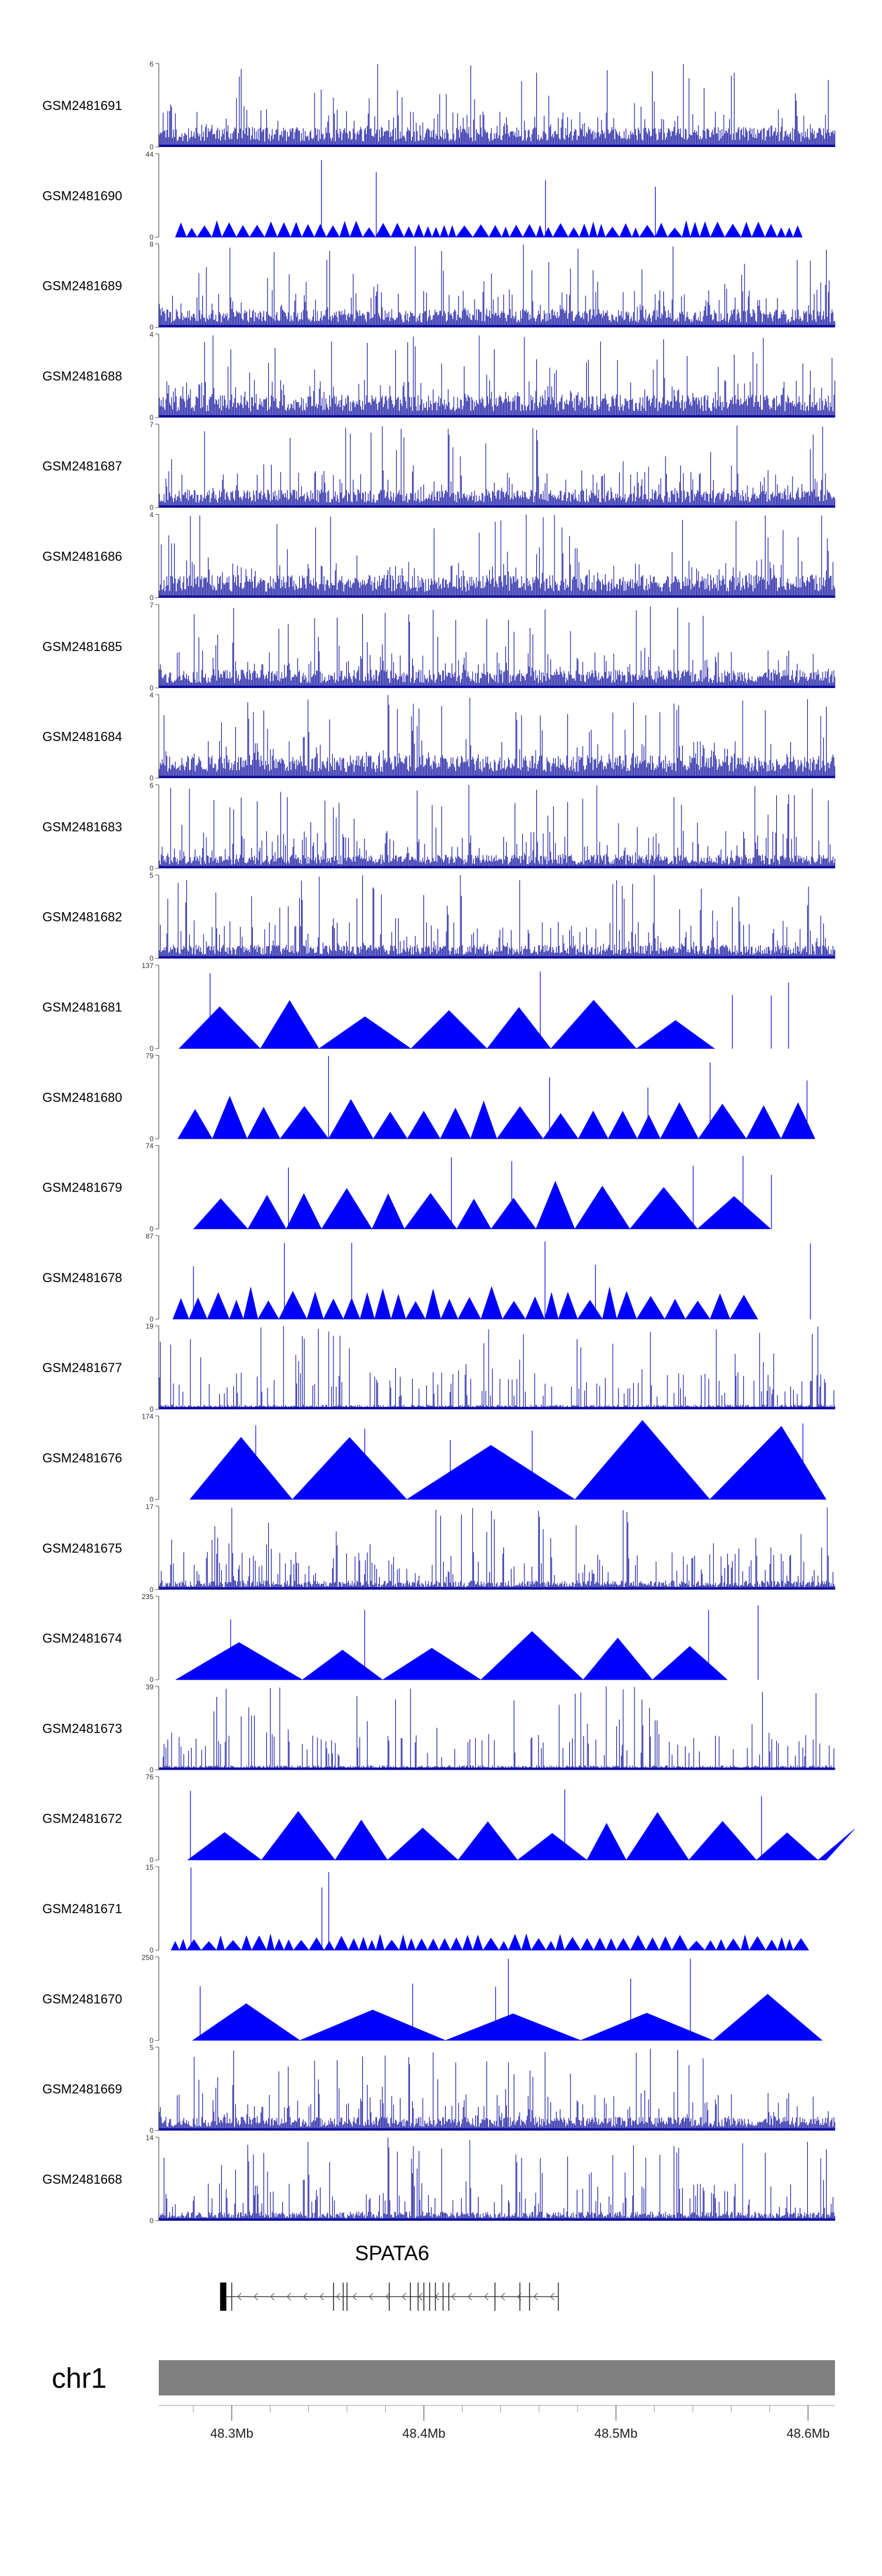  Describe the element at coordinates (439, 736) in the screenshot. I see `track-GSM2481684: GSM2481684 4 0` at that location.